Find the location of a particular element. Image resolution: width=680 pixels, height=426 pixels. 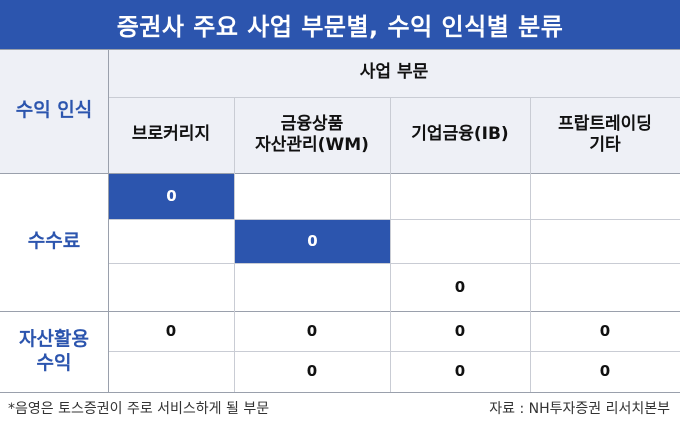

table-cell-r3-trading is located at coordinates (605, 287).